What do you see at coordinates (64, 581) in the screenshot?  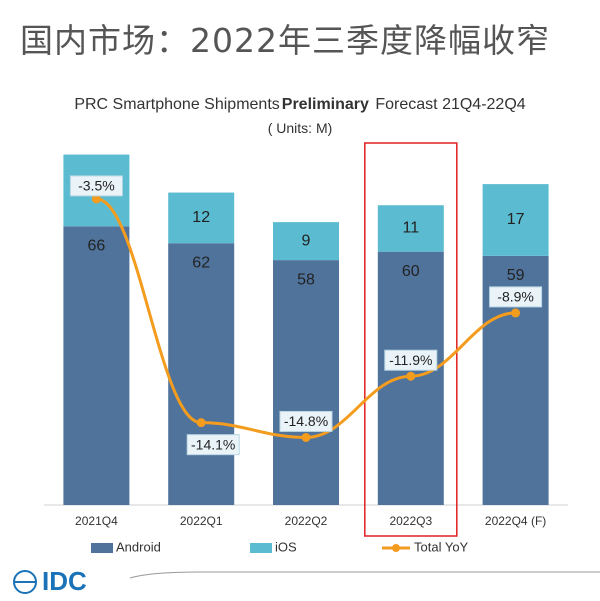 I see `logo: IDC` at bounding box center [64, 581].